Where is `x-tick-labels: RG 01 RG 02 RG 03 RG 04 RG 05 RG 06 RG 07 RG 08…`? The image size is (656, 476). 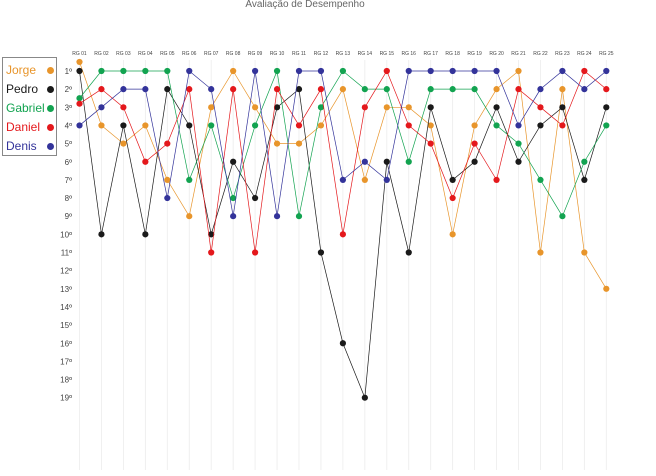
x-tick-labels: RG 01 RG 02 RG 03 RG 04 RG 05 RG 06 RG 07 RG 08… is located at coordinates (342, 54).